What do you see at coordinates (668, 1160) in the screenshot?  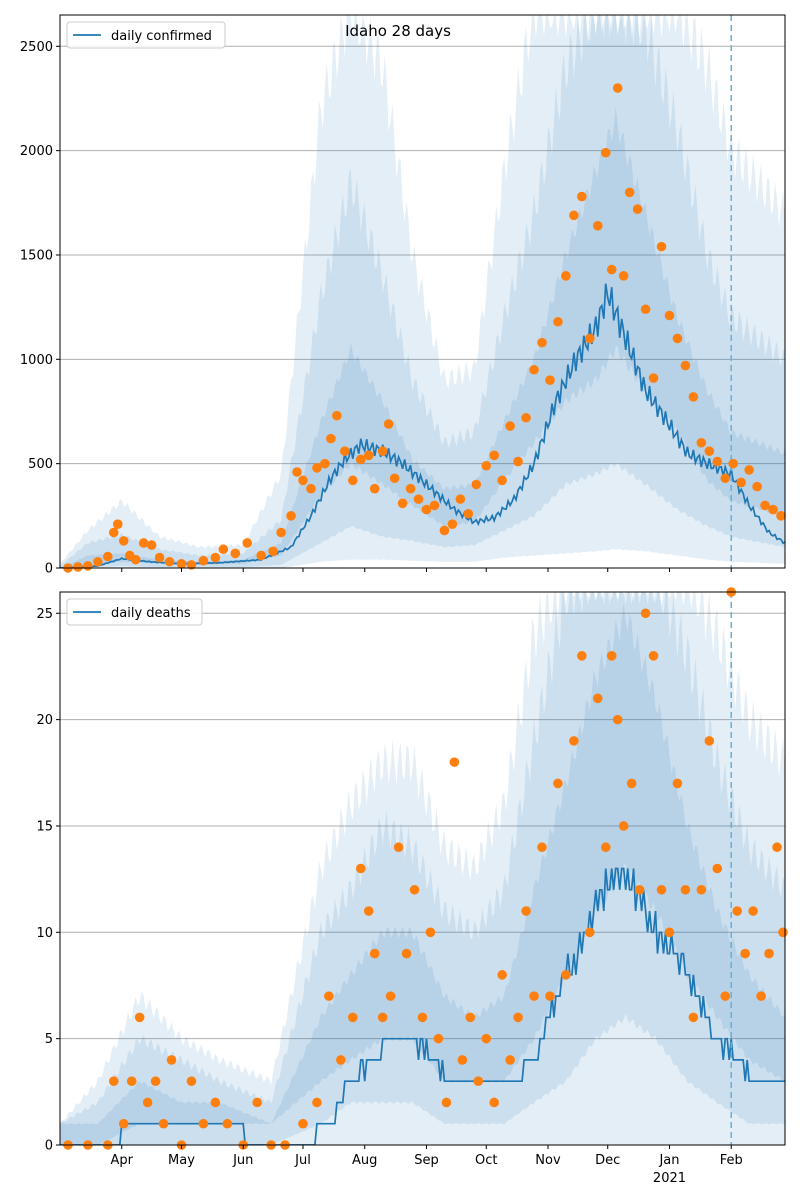 I see `x-tick-label: Jan` at bounding box center [668, 1160].